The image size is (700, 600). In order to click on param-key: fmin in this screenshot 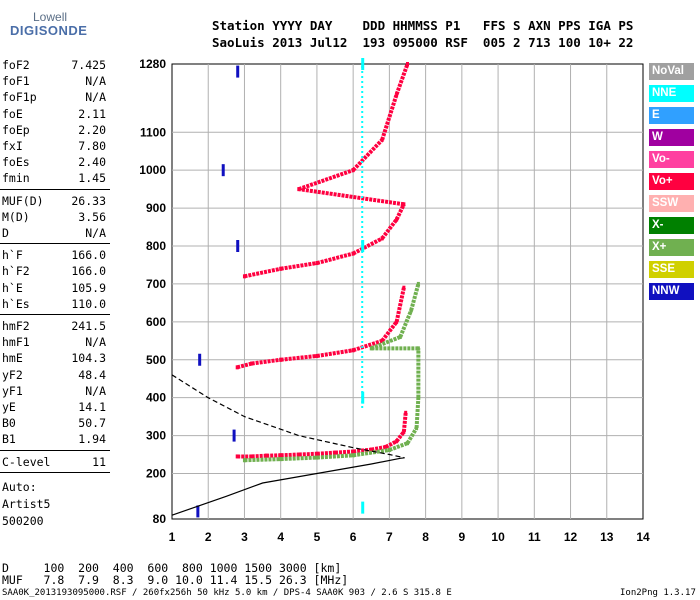, I will do `click(16, 178)`.